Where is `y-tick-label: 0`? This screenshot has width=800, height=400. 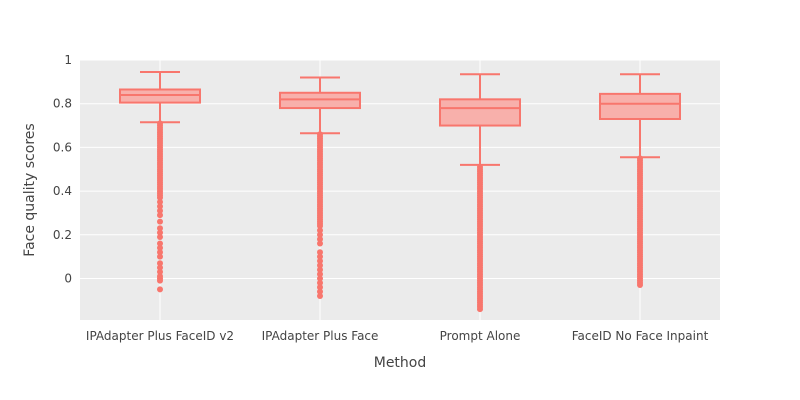 y-tick-label: 0 is located at coordinates (68, 278).